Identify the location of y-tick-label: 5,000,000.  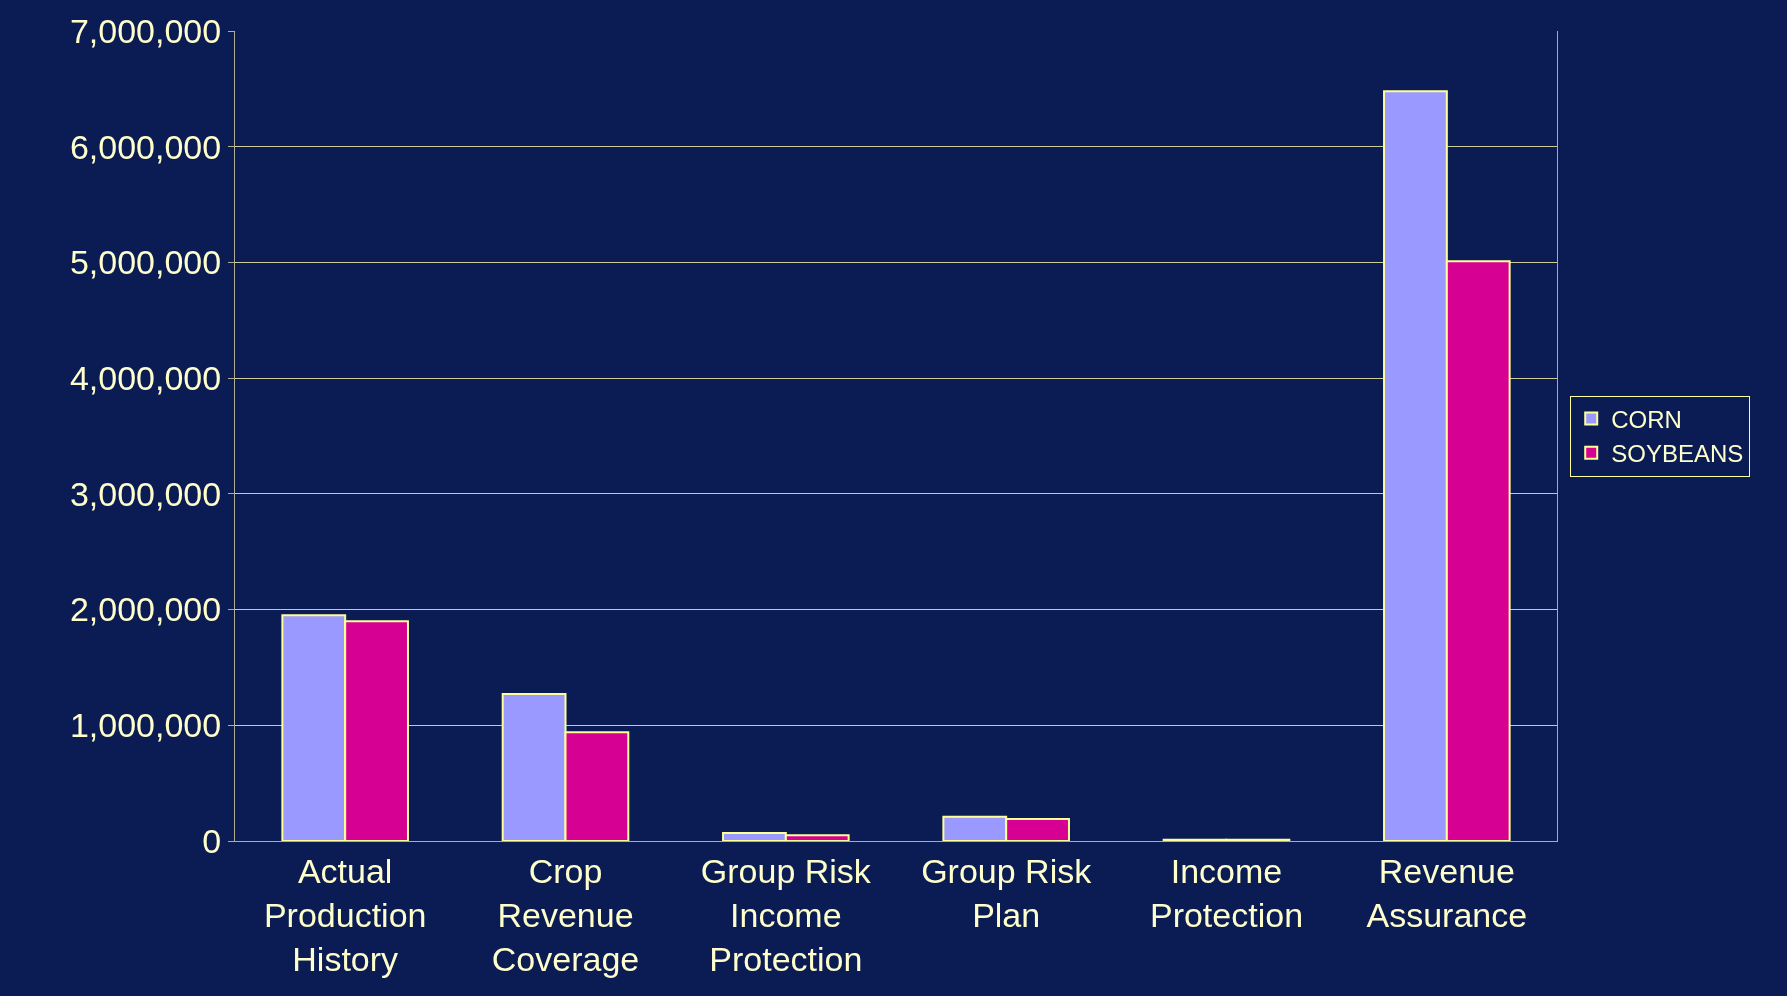
(145, 262).